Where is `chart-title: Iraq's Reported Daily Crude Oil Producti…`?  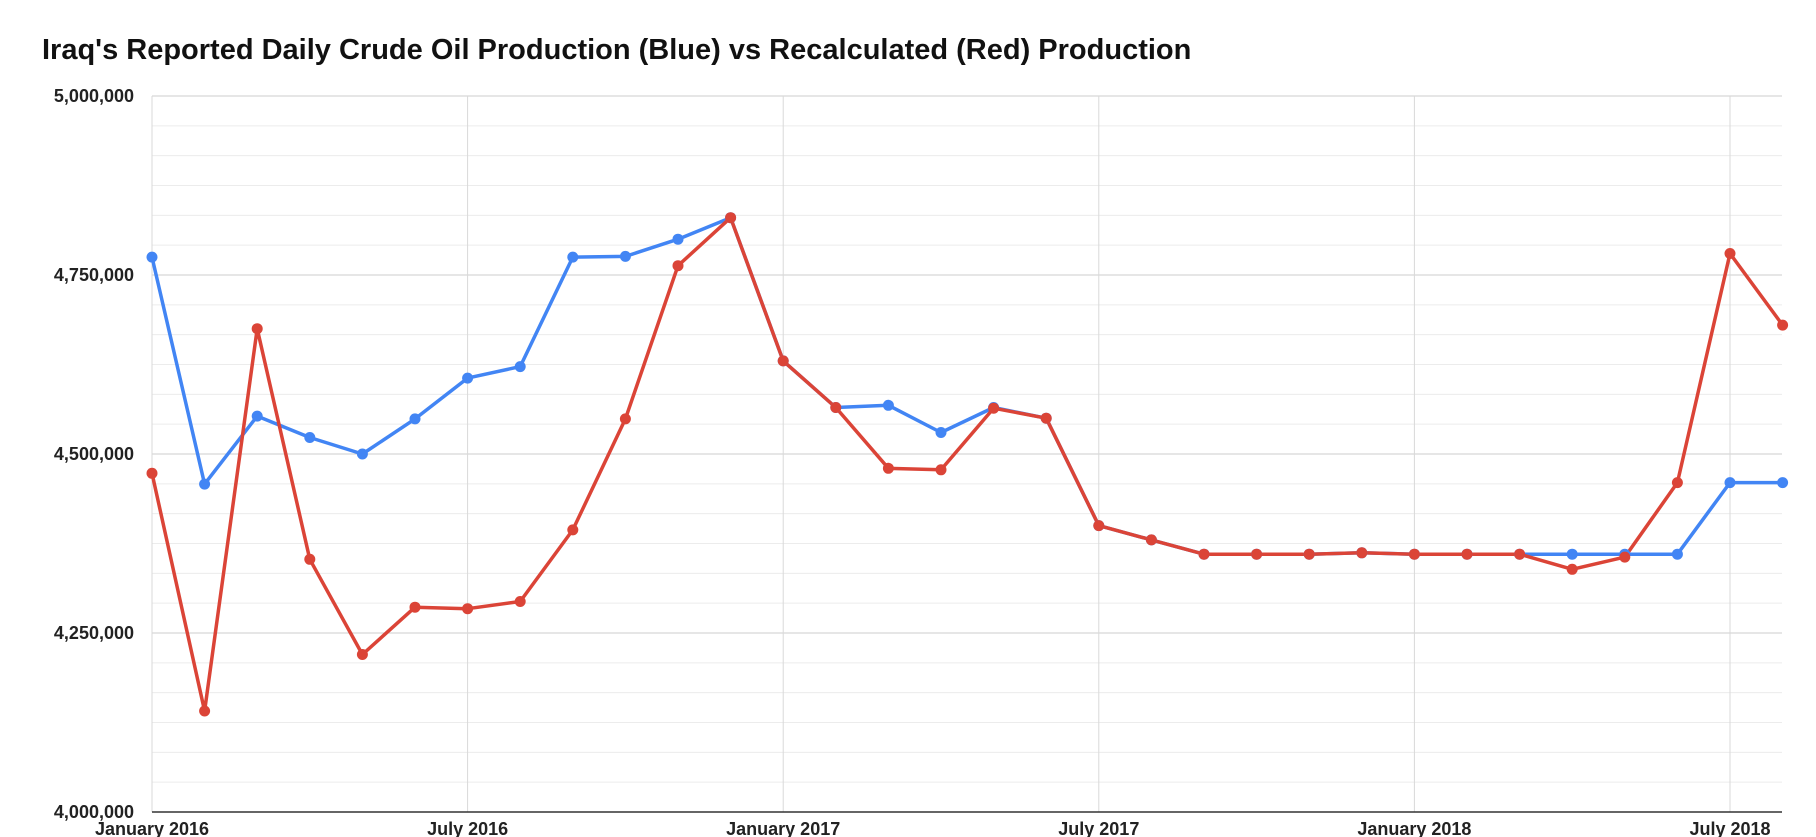
chart-title: Iraq's Reported Daily Crude Oil Producti… is located at coordinates (617, 50).